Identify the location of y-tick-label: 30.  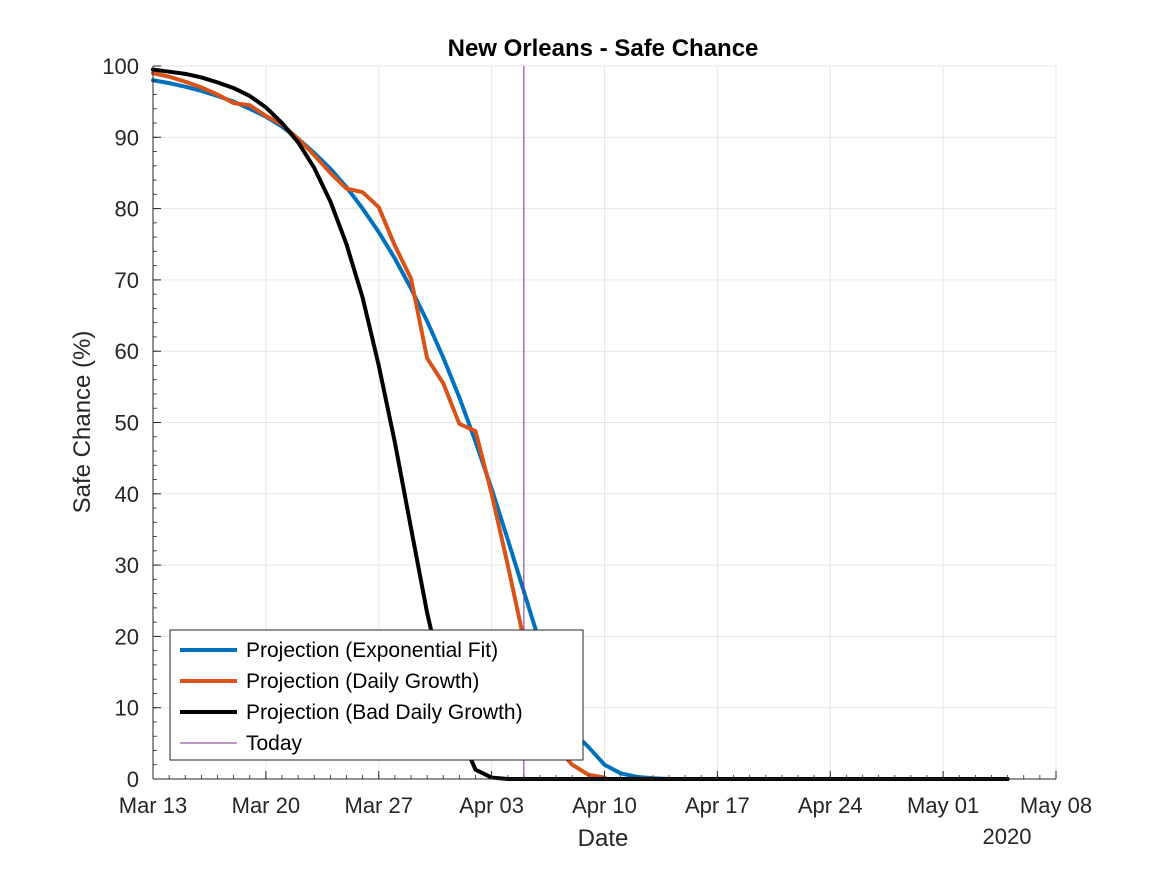
(127, 565).